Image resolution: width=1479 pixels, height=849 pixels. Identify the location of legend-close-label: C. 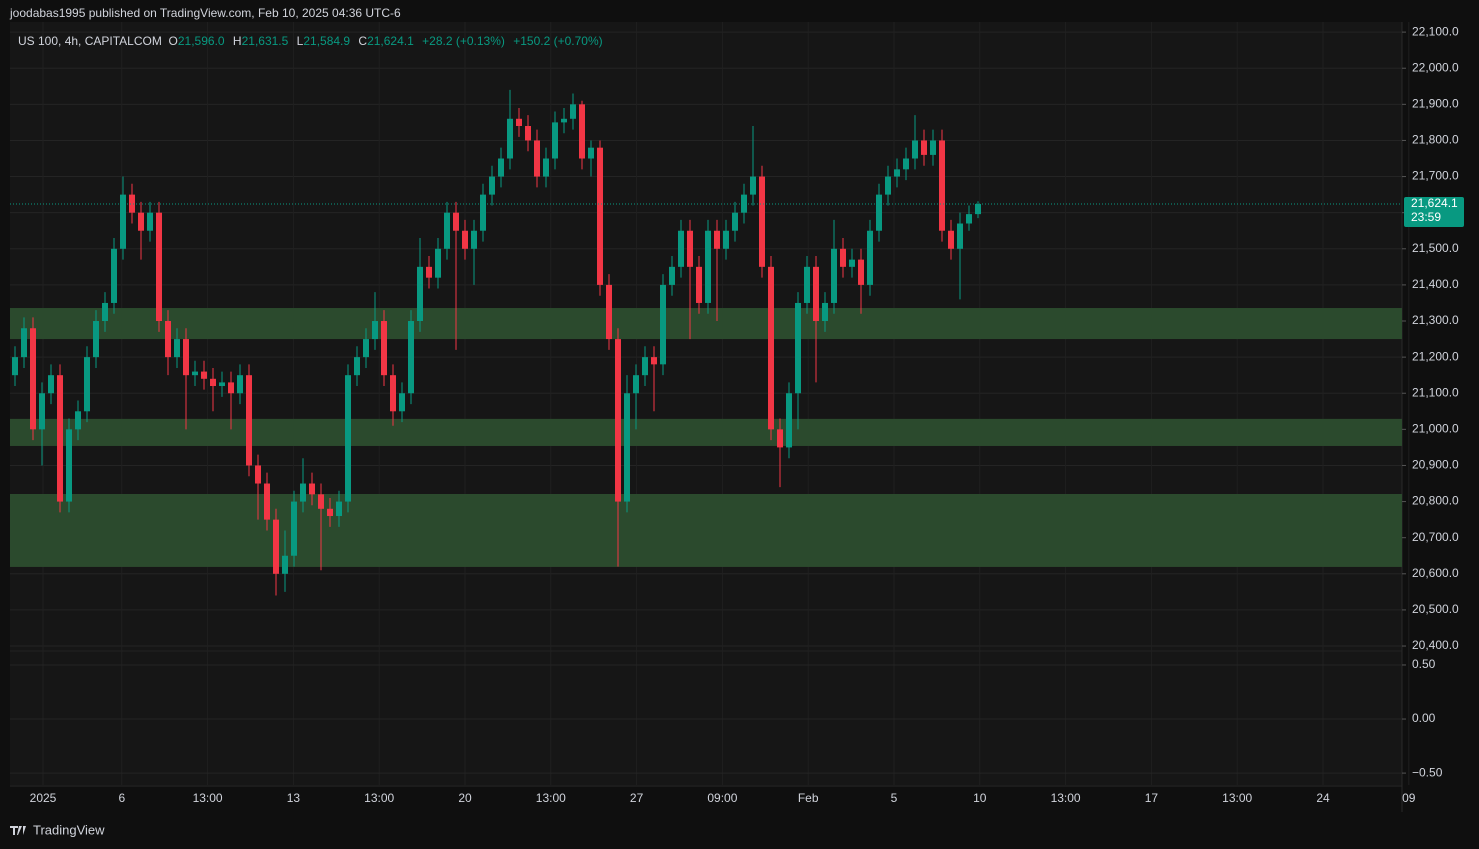
(363, 41).